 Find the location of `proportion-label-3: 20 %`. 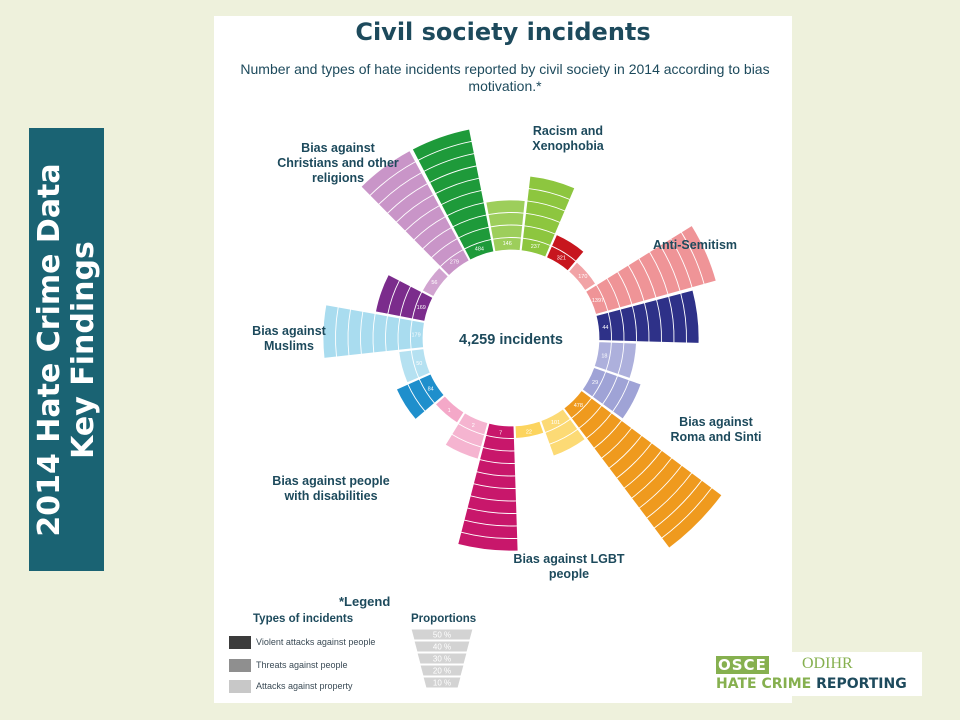

proportion-label-3: 20 % is located at coordinates (442, 671).